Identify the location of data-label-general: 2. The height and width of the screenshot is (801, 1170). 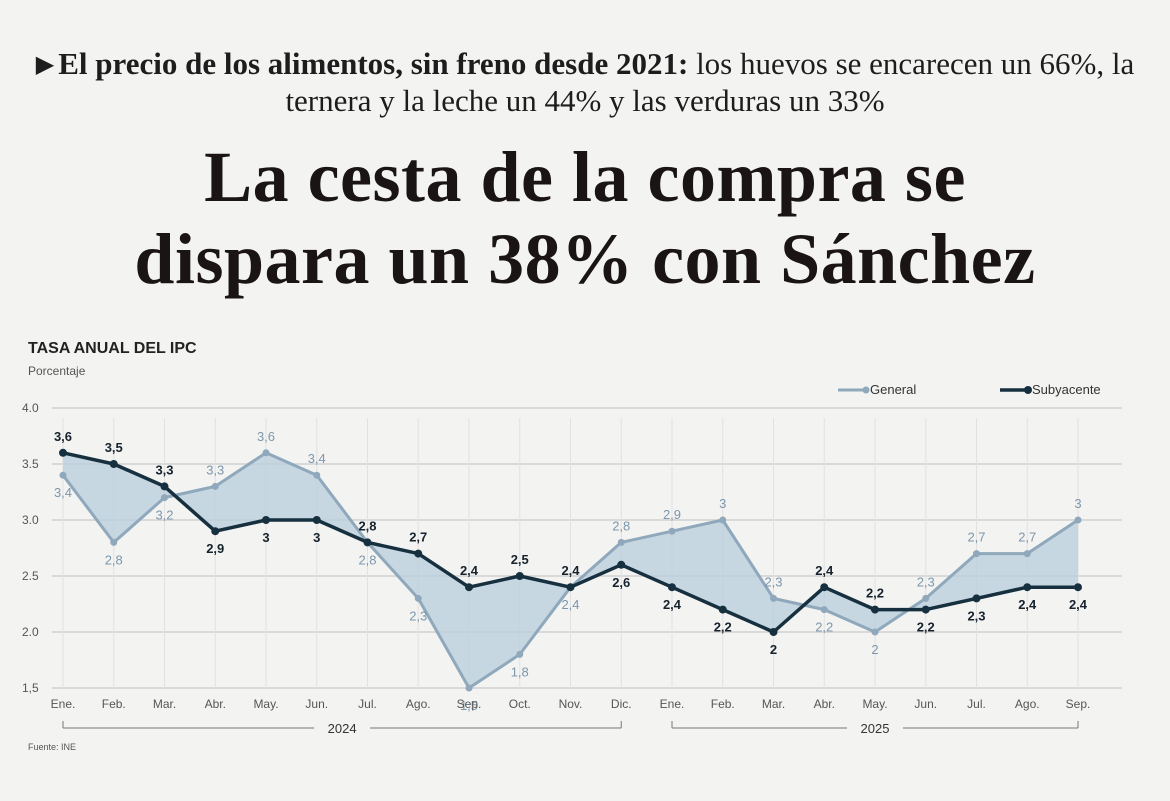
(874, 649).